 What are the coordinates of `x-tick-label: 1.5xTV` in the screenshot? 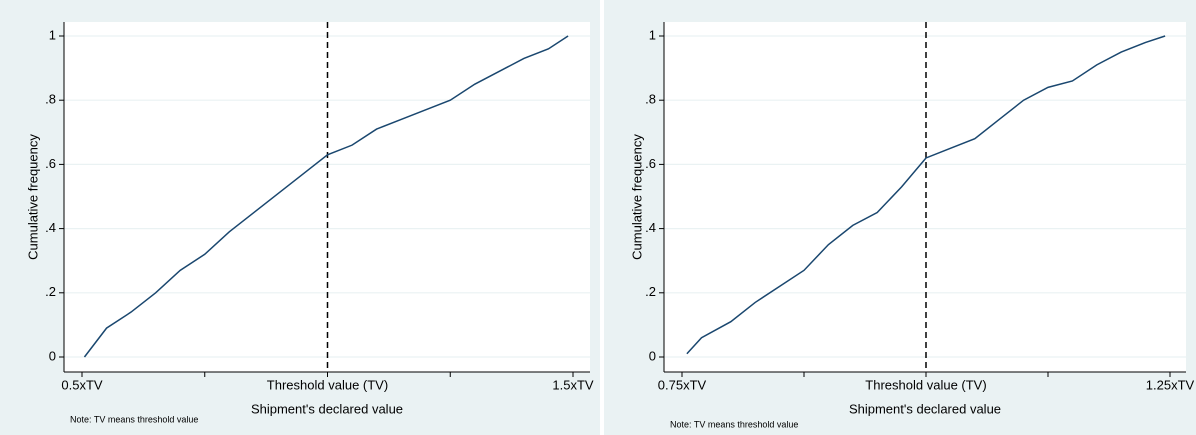 It's located at (573, 384).